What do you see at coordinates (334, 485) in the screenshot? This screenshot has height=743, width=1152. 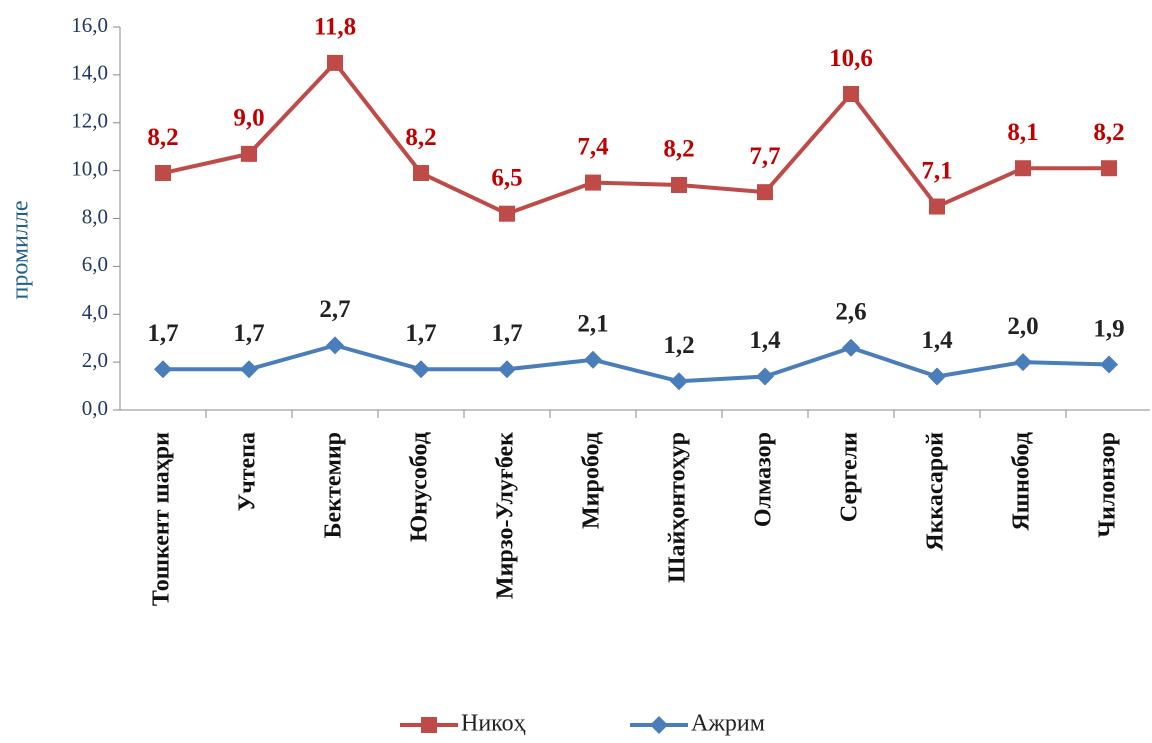 I see `x-tick-label: Бектемир` at bounding box center [334, 485].